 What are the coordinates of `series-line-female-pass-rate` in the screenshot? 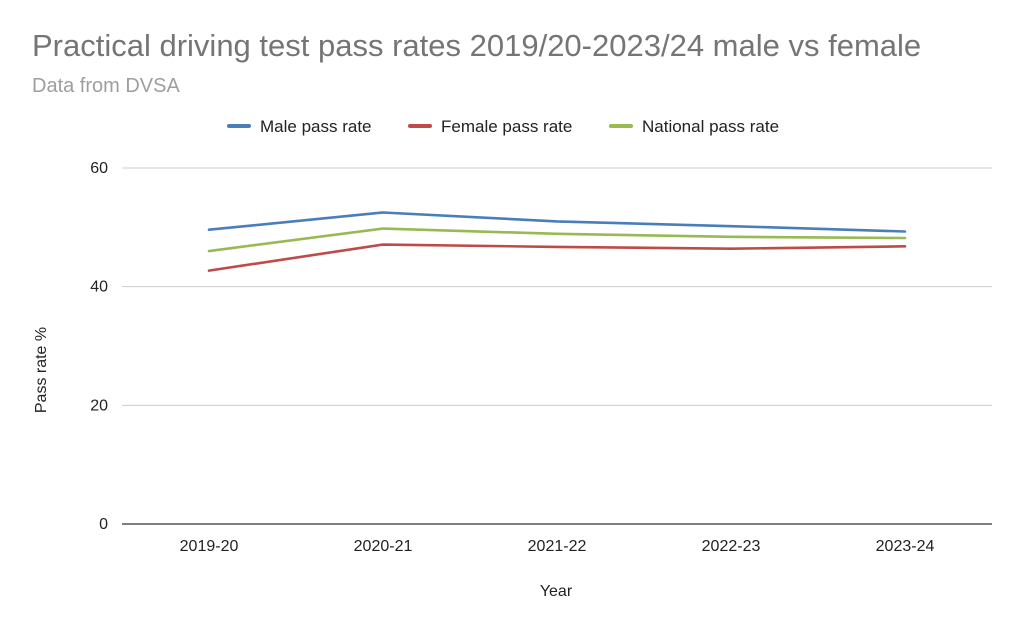 It's located at (557, 257).